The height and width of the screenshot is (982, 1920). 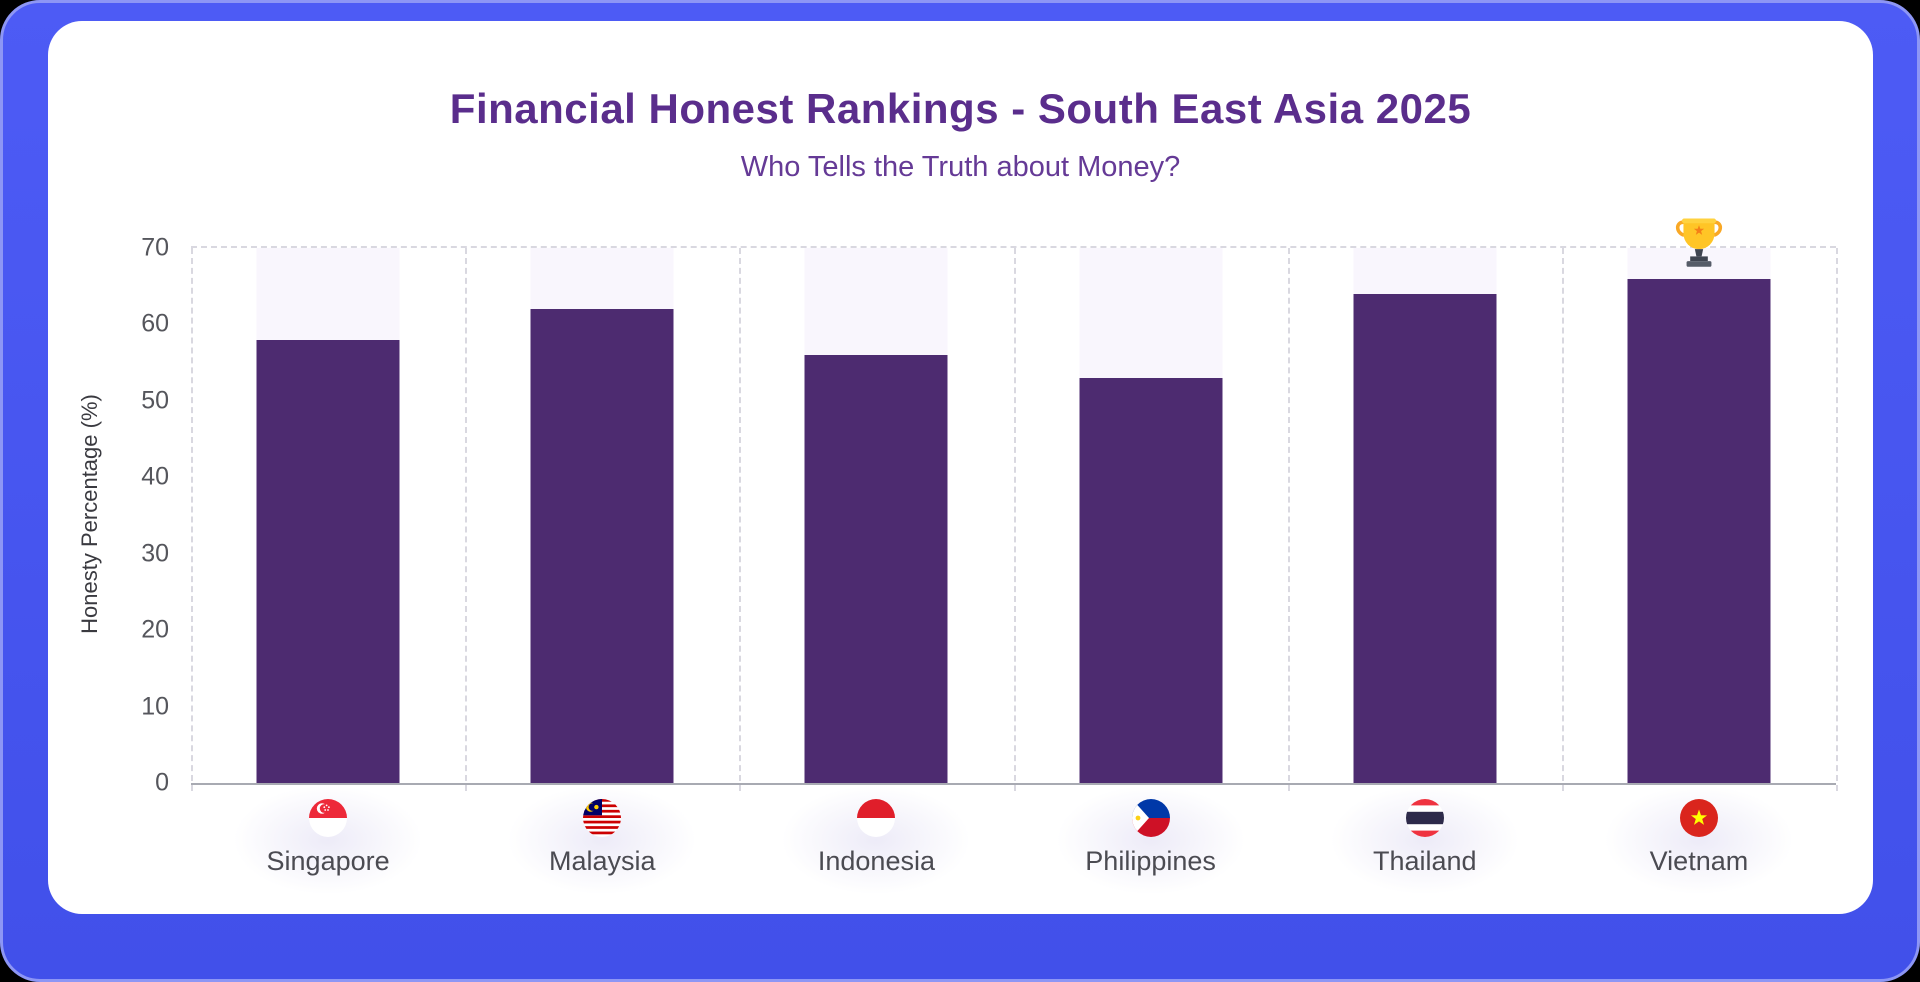 I want to click on x-label-vietnam: Vietnam, so click(x=1699, y=843).